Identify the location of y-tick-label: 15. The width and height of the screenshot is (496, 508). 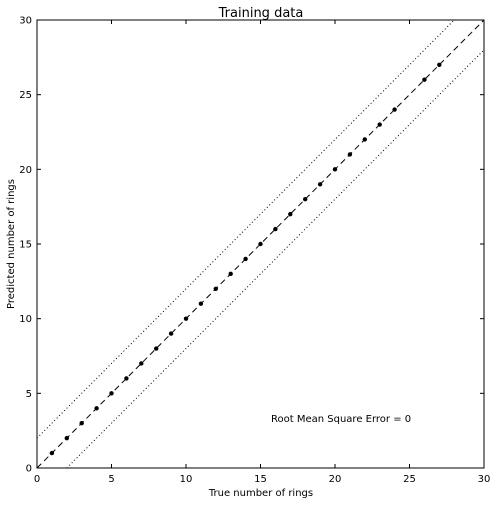
(25, 245).